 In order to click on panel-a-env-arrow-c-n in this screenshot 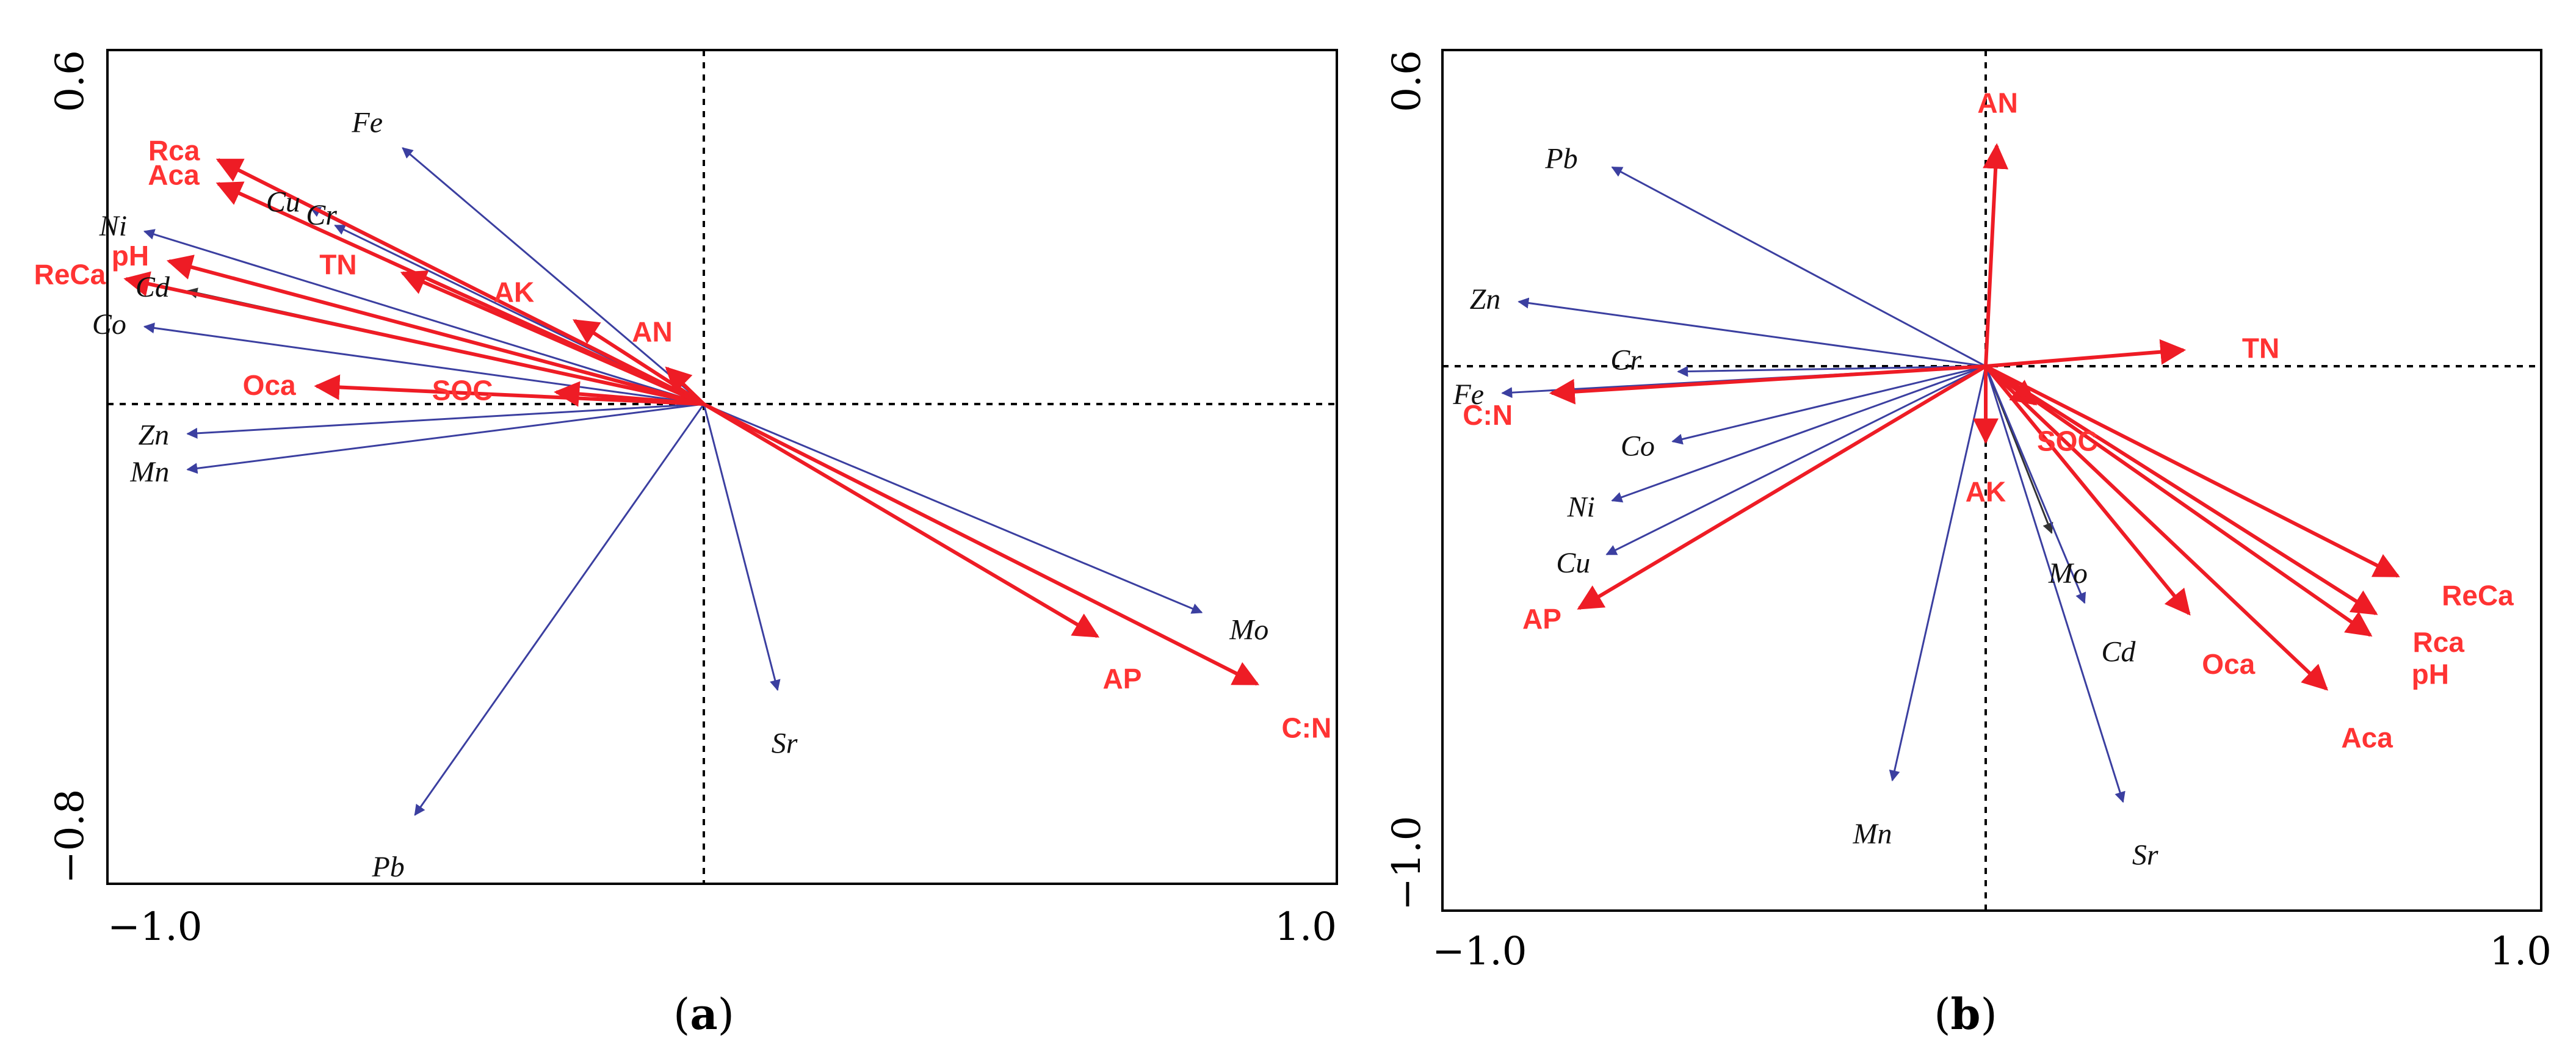, I will do `click(981, 544)`.